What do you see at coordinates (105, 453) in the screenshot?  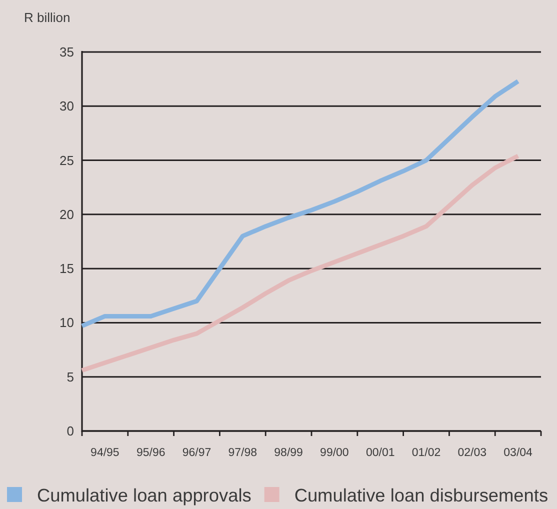 I see `x-tick-label: 94/95` at bounding box center [105, 453].